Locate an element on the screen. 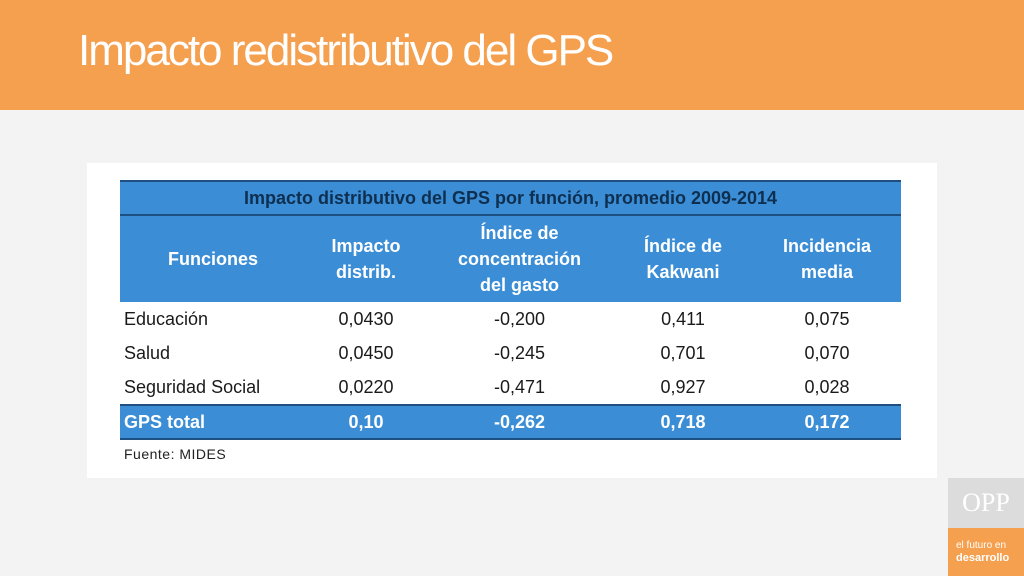 This screenshot has height=576, width=1024. tagline-line1: el futuro en is located at coordinates (981, 545).